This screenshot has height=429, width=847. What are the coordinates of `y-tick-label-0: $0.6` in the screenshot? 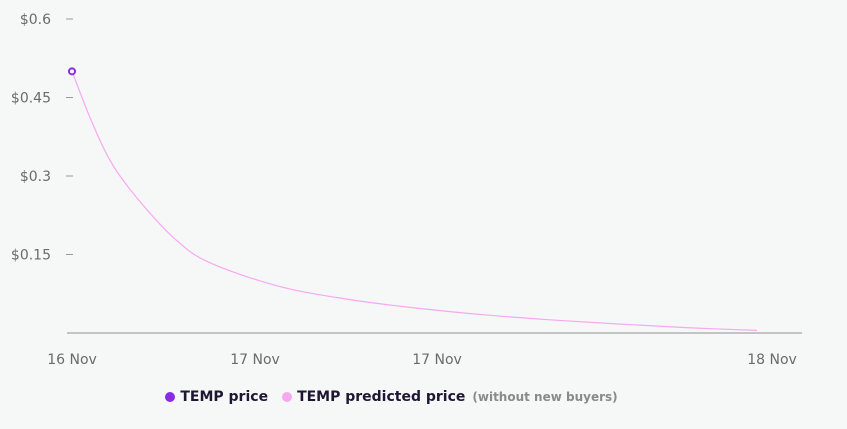 It's located at (35, 20).